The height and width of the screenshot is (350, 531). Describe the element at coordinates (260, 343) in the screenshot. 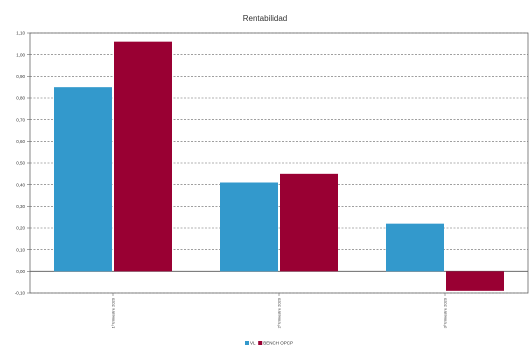

I see `legend-swatch-bench` at that location.